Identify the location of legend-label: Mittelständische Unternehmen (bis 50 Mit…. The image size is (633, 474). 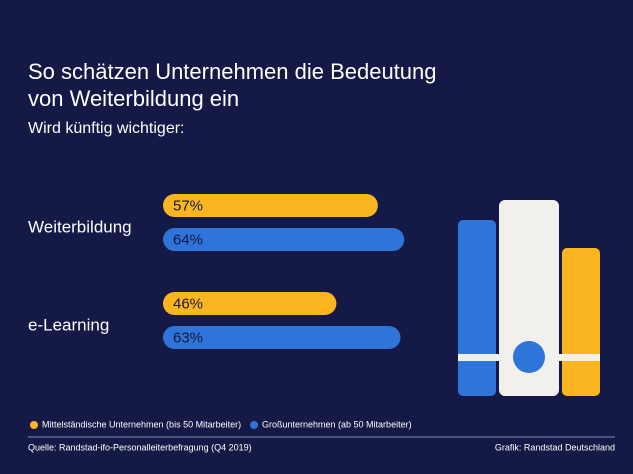
(141, 424).